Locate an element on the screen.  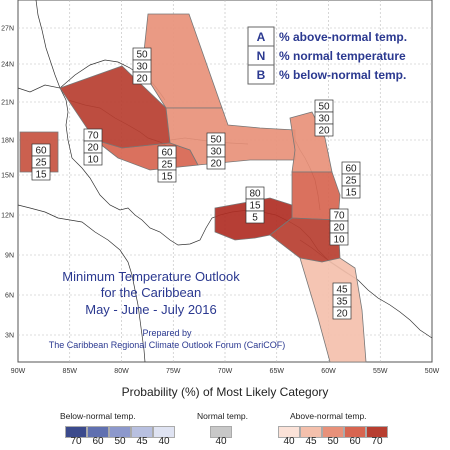
x-tick-label: 85W is located at coordinates (70, 371).